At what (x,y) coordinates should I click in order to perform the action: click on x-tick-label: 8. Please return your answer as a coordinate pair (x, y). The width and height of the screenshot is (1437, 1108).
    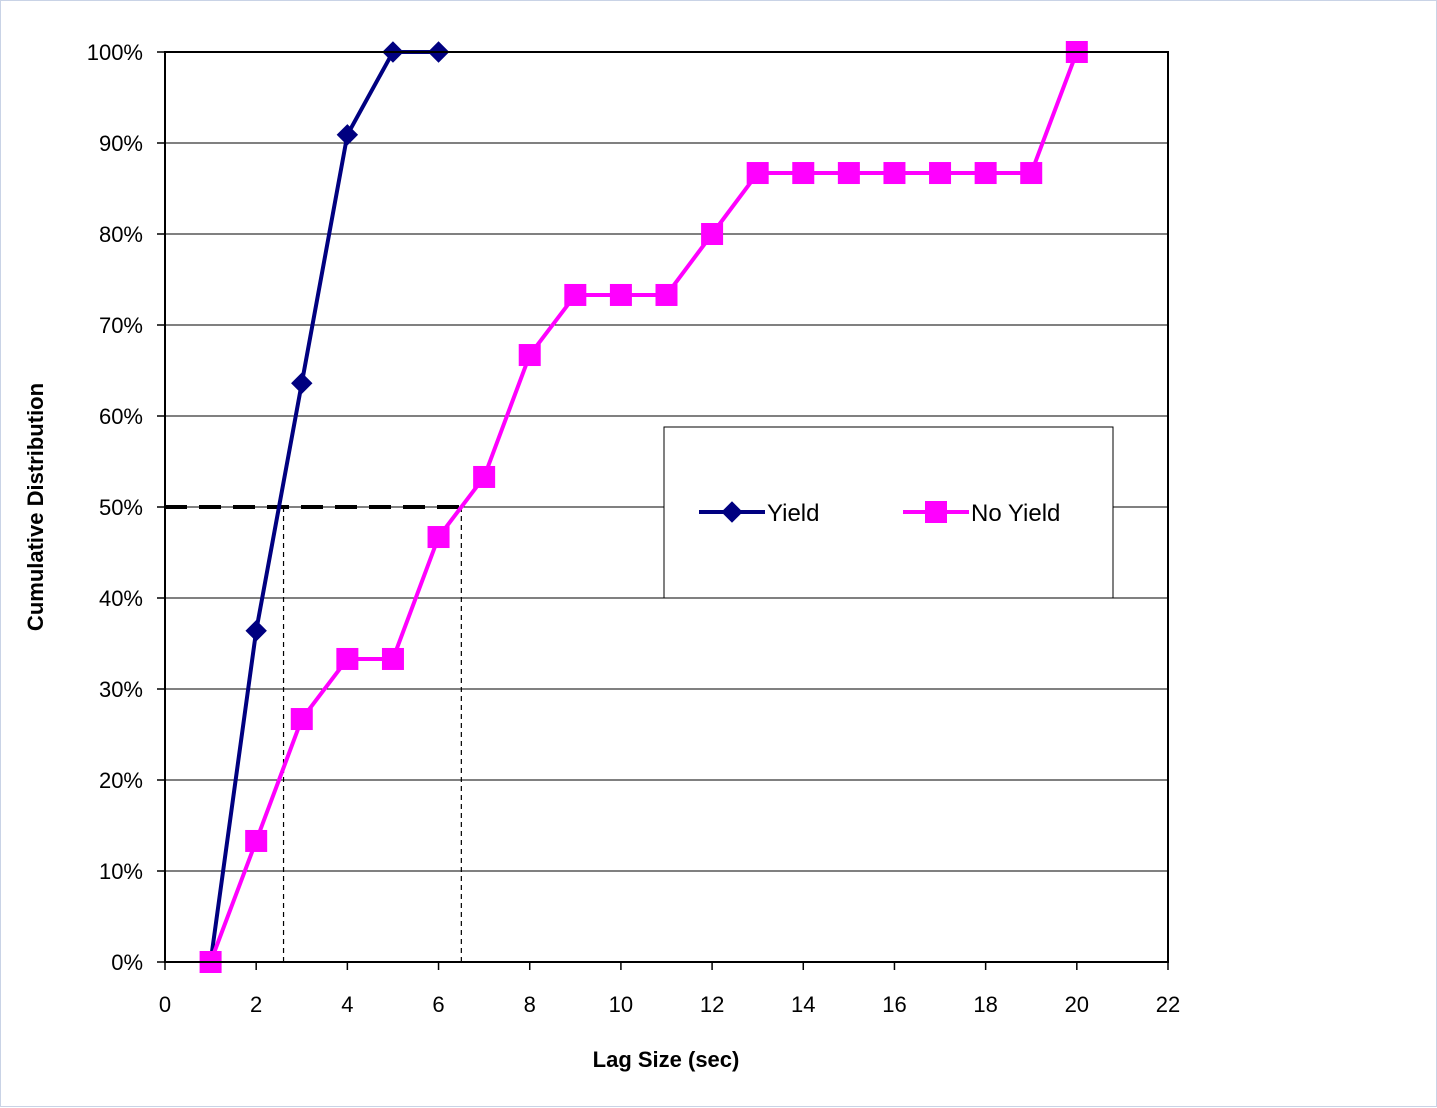
    Looking at the image, I should click on (530, 1004).